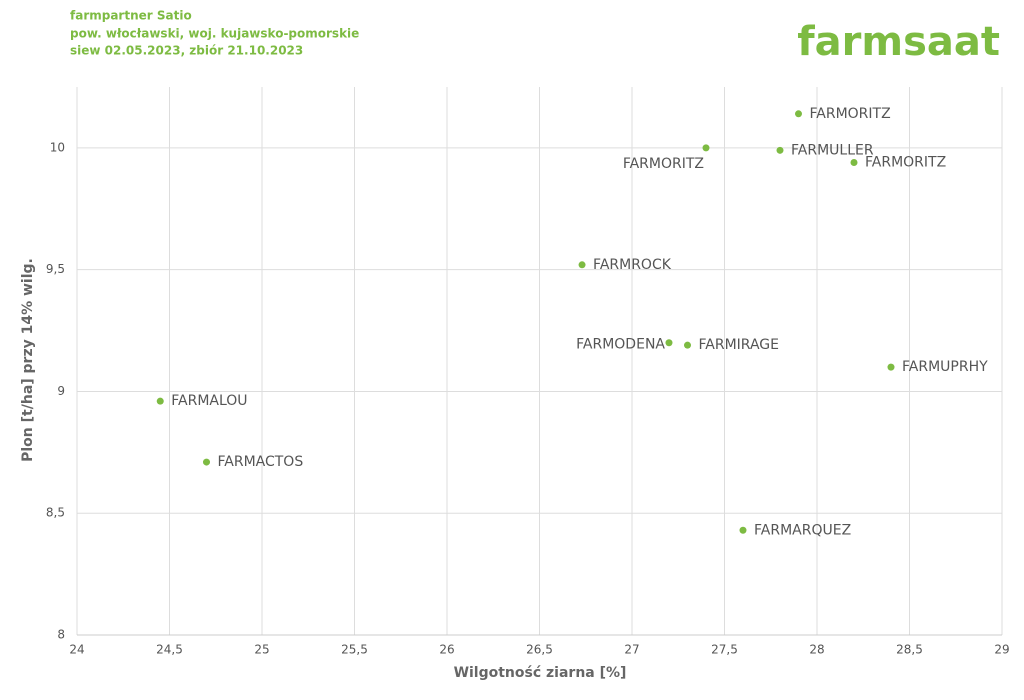 This screenshot has width=1024, height=700. What do you see at coordinates (620, 345) in the screenshot?
I see `point-label: FARMODENA` at bounding box center [620, 345].